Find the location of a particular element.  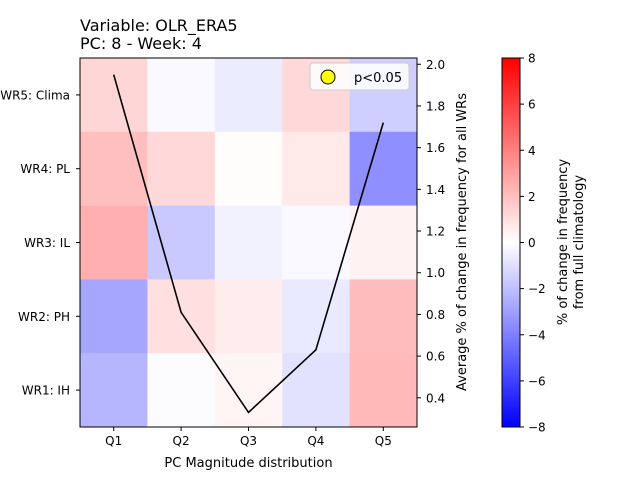

colorbar-tick-label: 8 is located at coordinates (532, 59).